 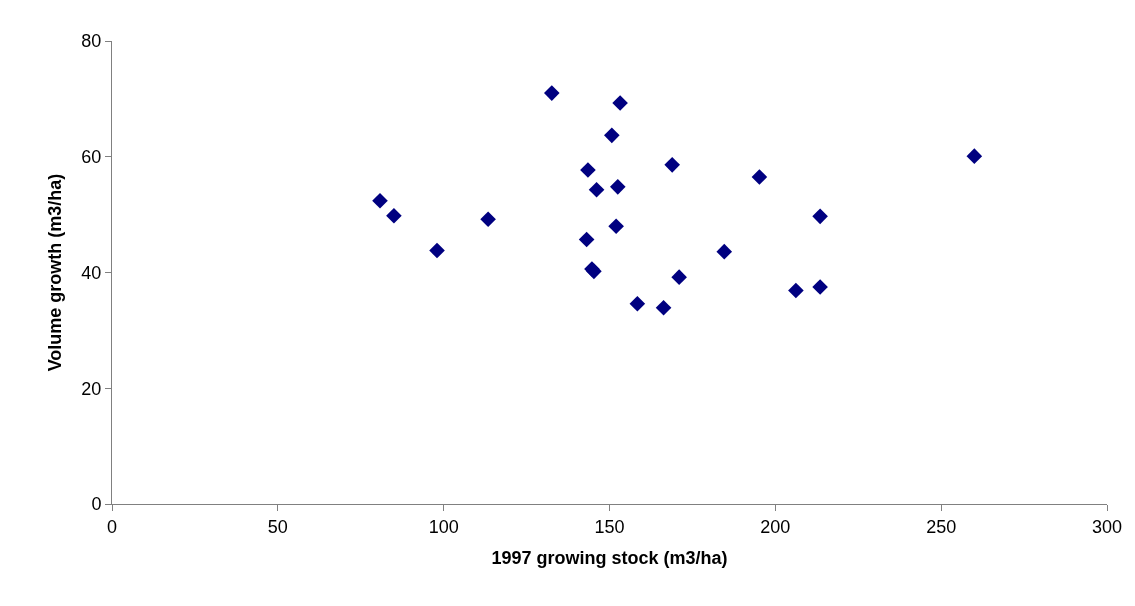 I want to click on x-tick-label: 300, so click(x=1107, y=526).